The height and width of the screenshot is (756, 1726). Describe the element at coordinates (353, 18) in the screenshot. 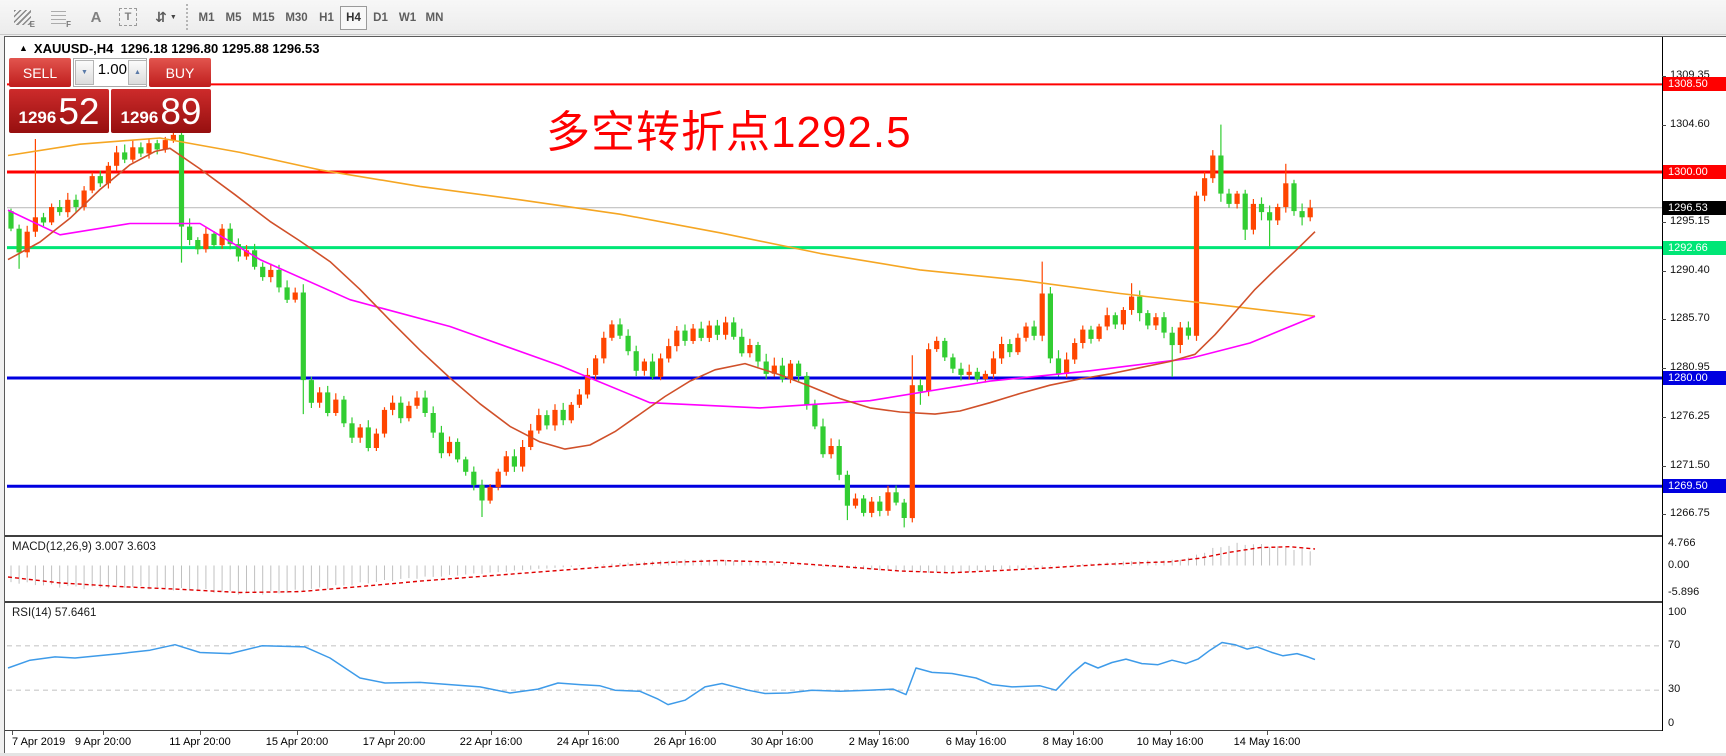

I see `timeframe-button-h4: H4` at that location.